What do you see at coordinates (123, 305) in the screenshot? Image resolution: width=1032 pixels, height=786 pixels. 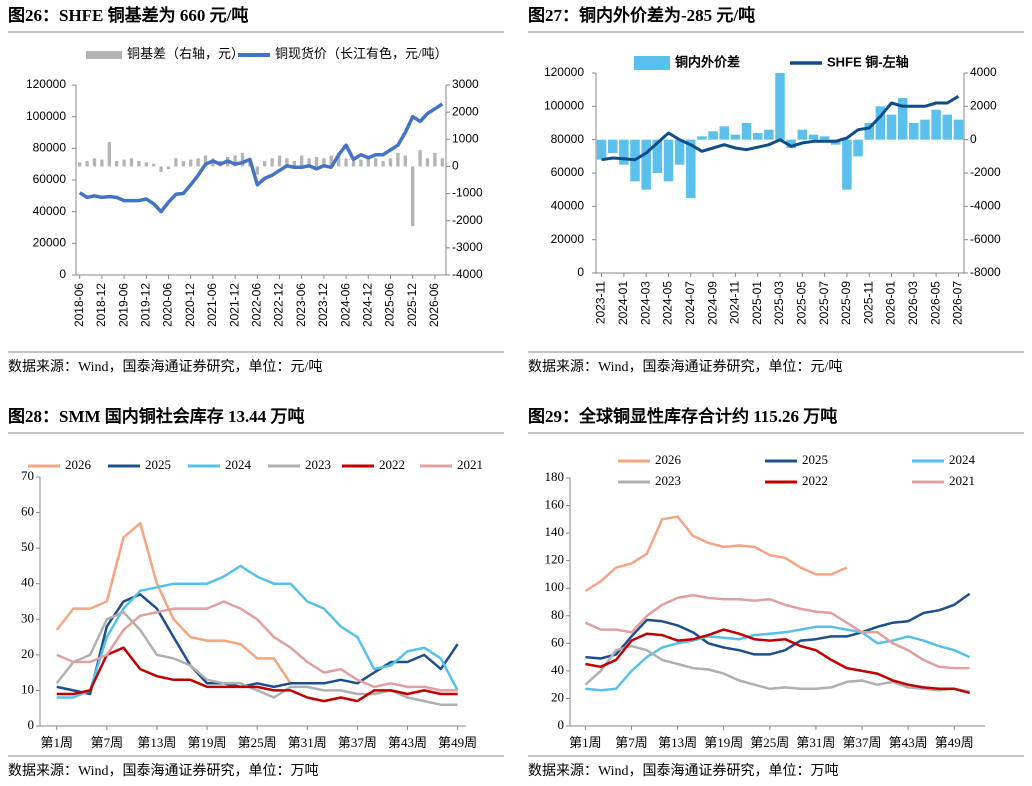 I see `x-tick-label: 2019-06` at bounding box center [123, 305].